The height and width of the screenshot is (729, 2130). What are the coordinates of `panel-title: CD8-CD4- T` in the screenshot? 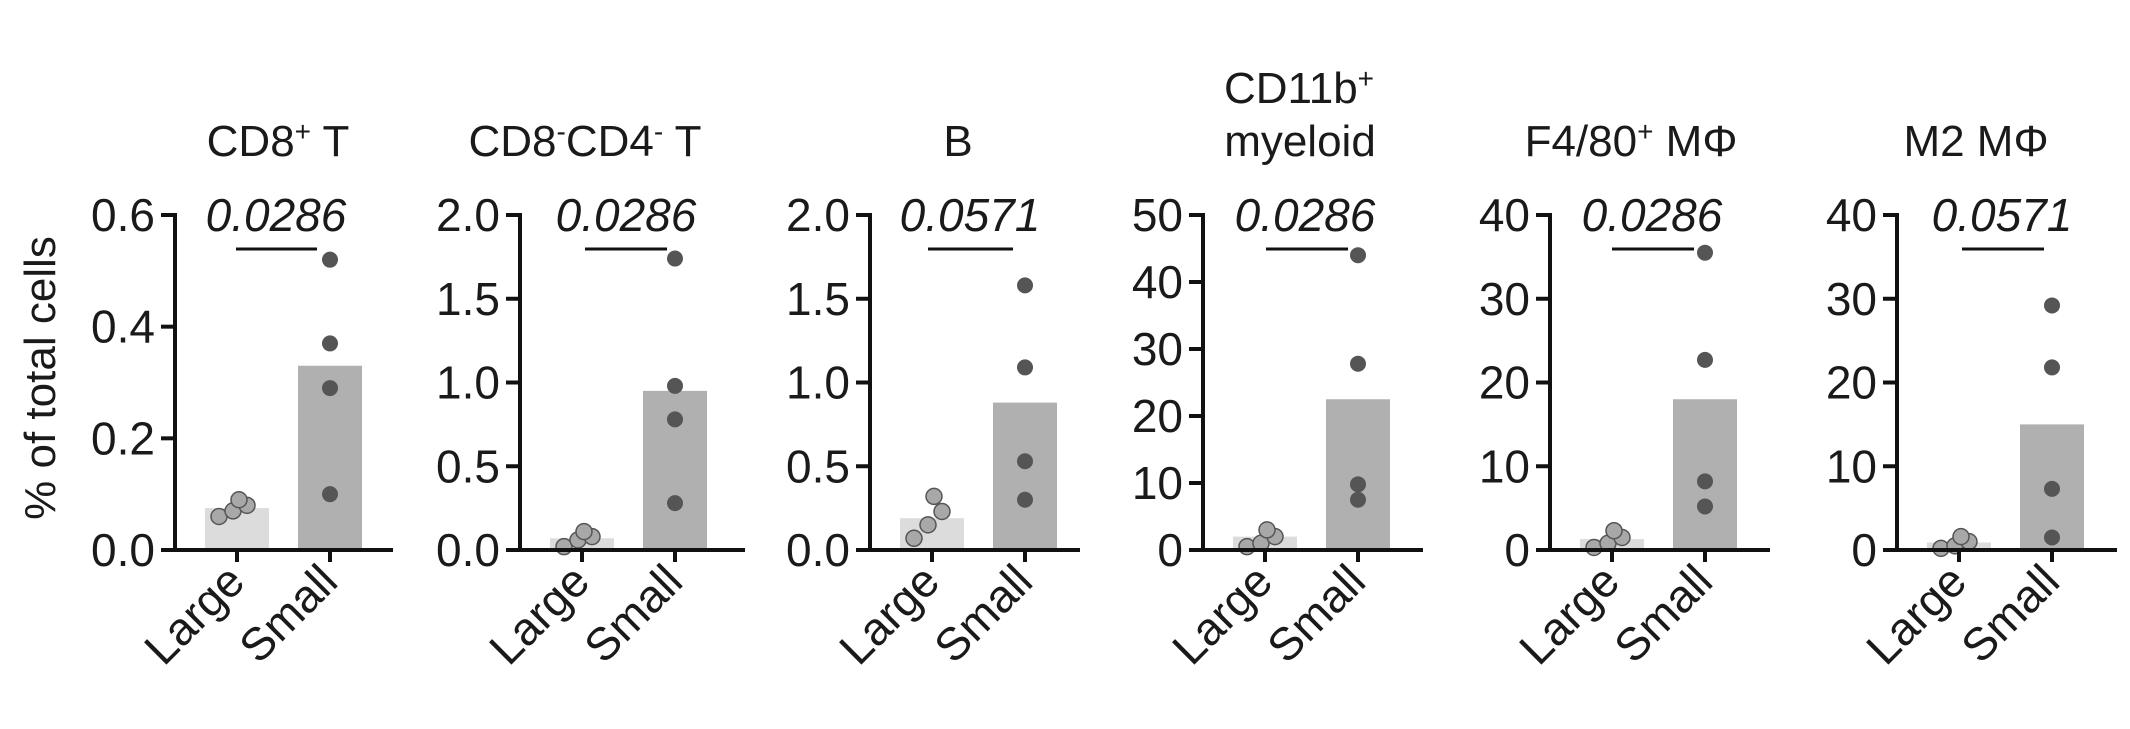 It's located at (584, 141).